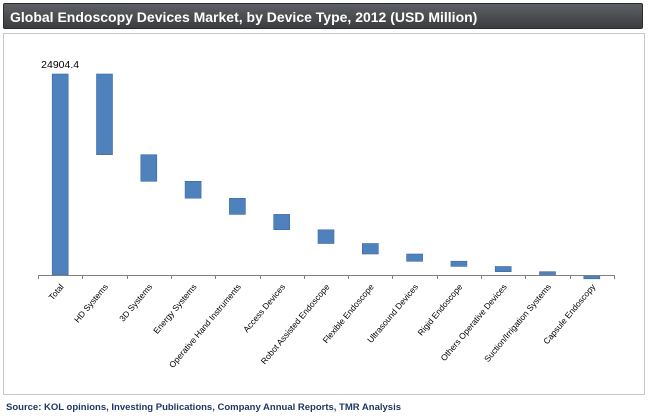 Image resolution: width=650 pixels, height=418 pixels. I want to click on category-label: Ultrasound Devices, so click(392, 313).